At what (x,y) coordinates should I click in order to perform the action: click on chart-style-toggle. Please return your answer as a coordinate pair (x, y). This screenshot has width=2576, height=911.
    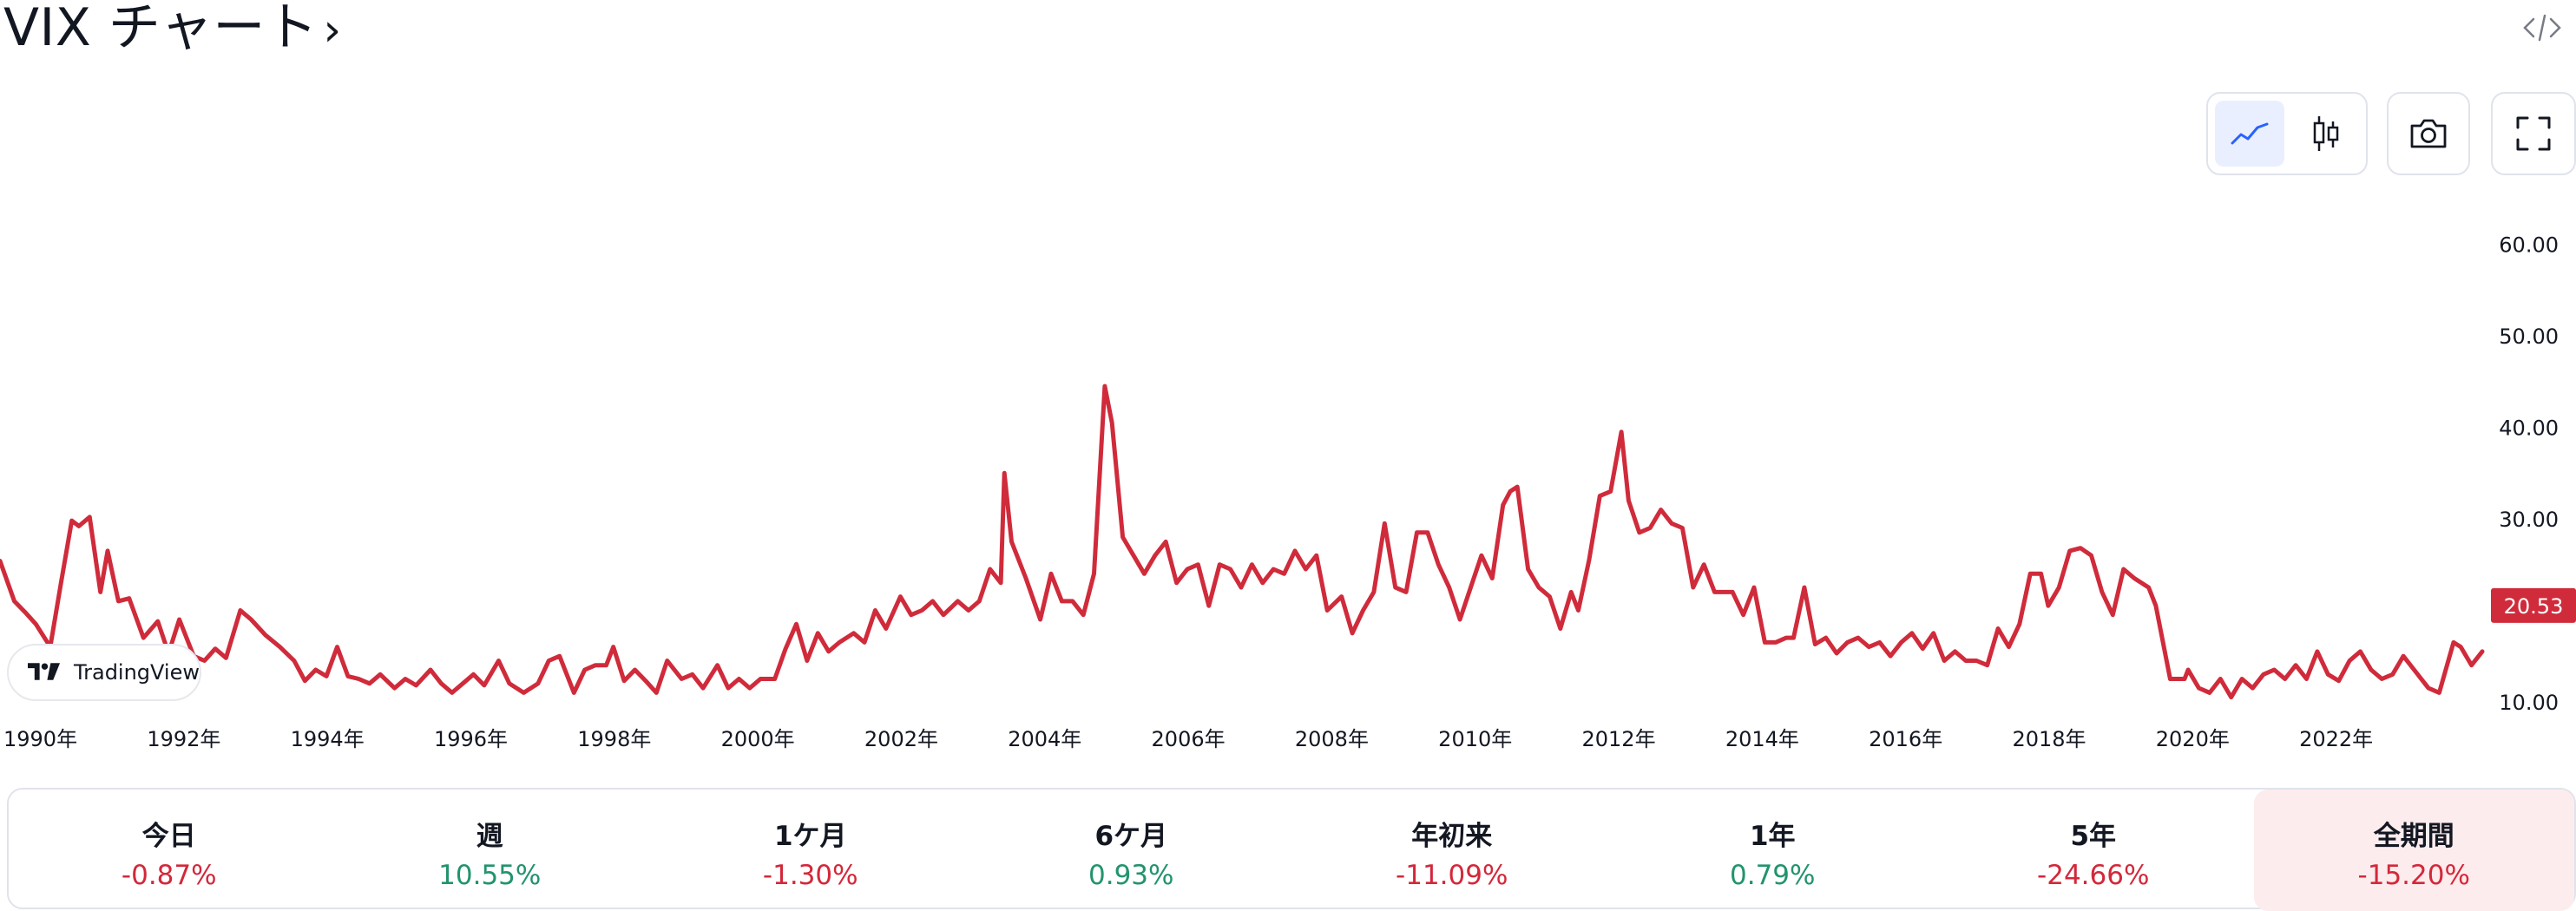
    Looking at the image, I should click on (2287, 133).